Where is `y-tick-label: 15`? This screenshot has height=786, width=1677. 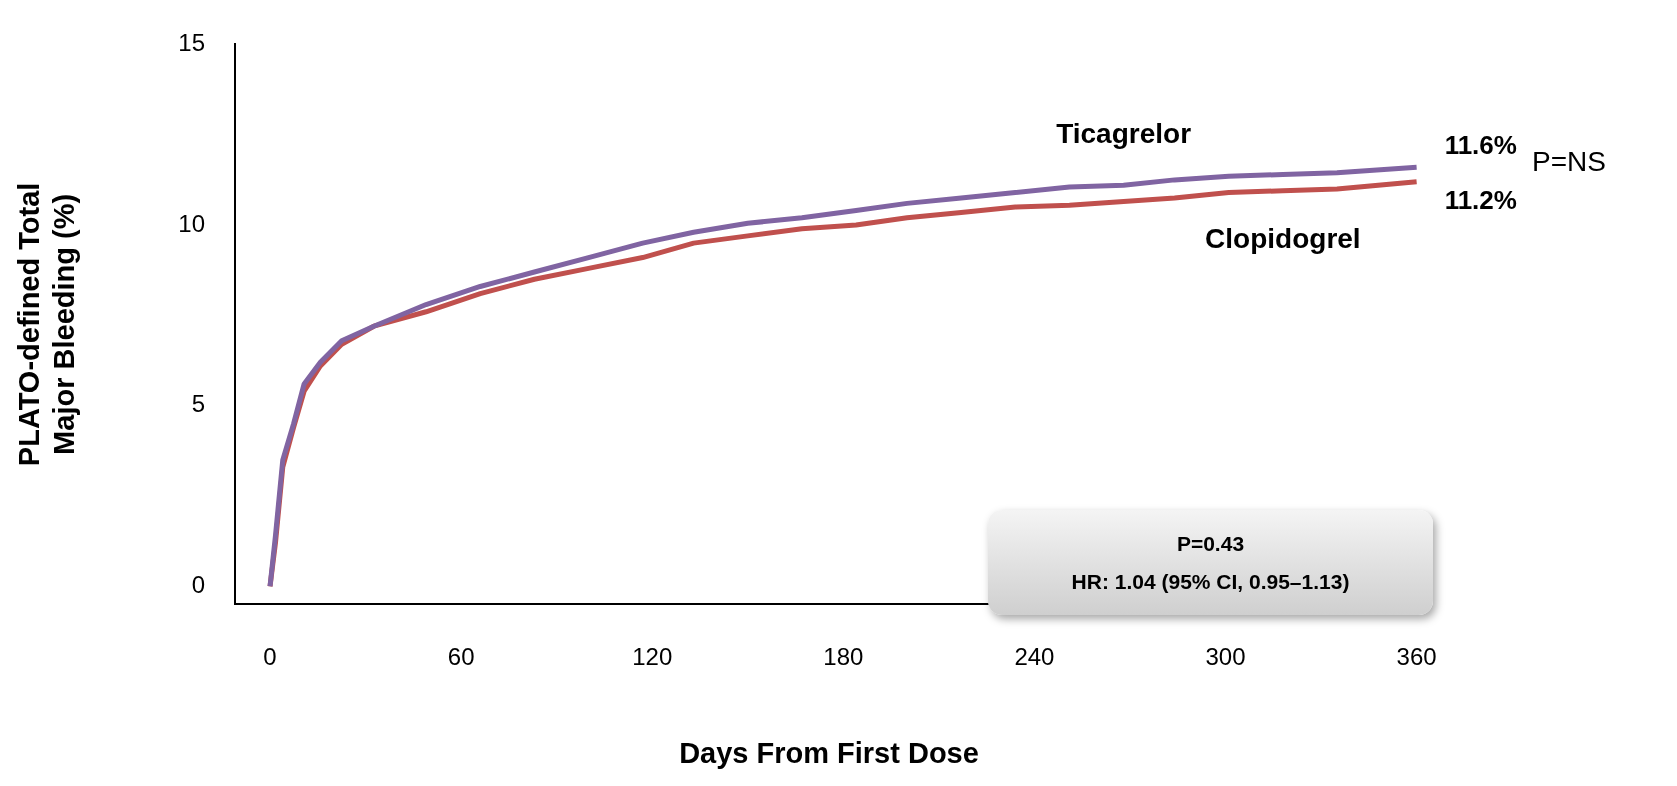 y-tick-label: 15 is located at coordinates (191, 43).